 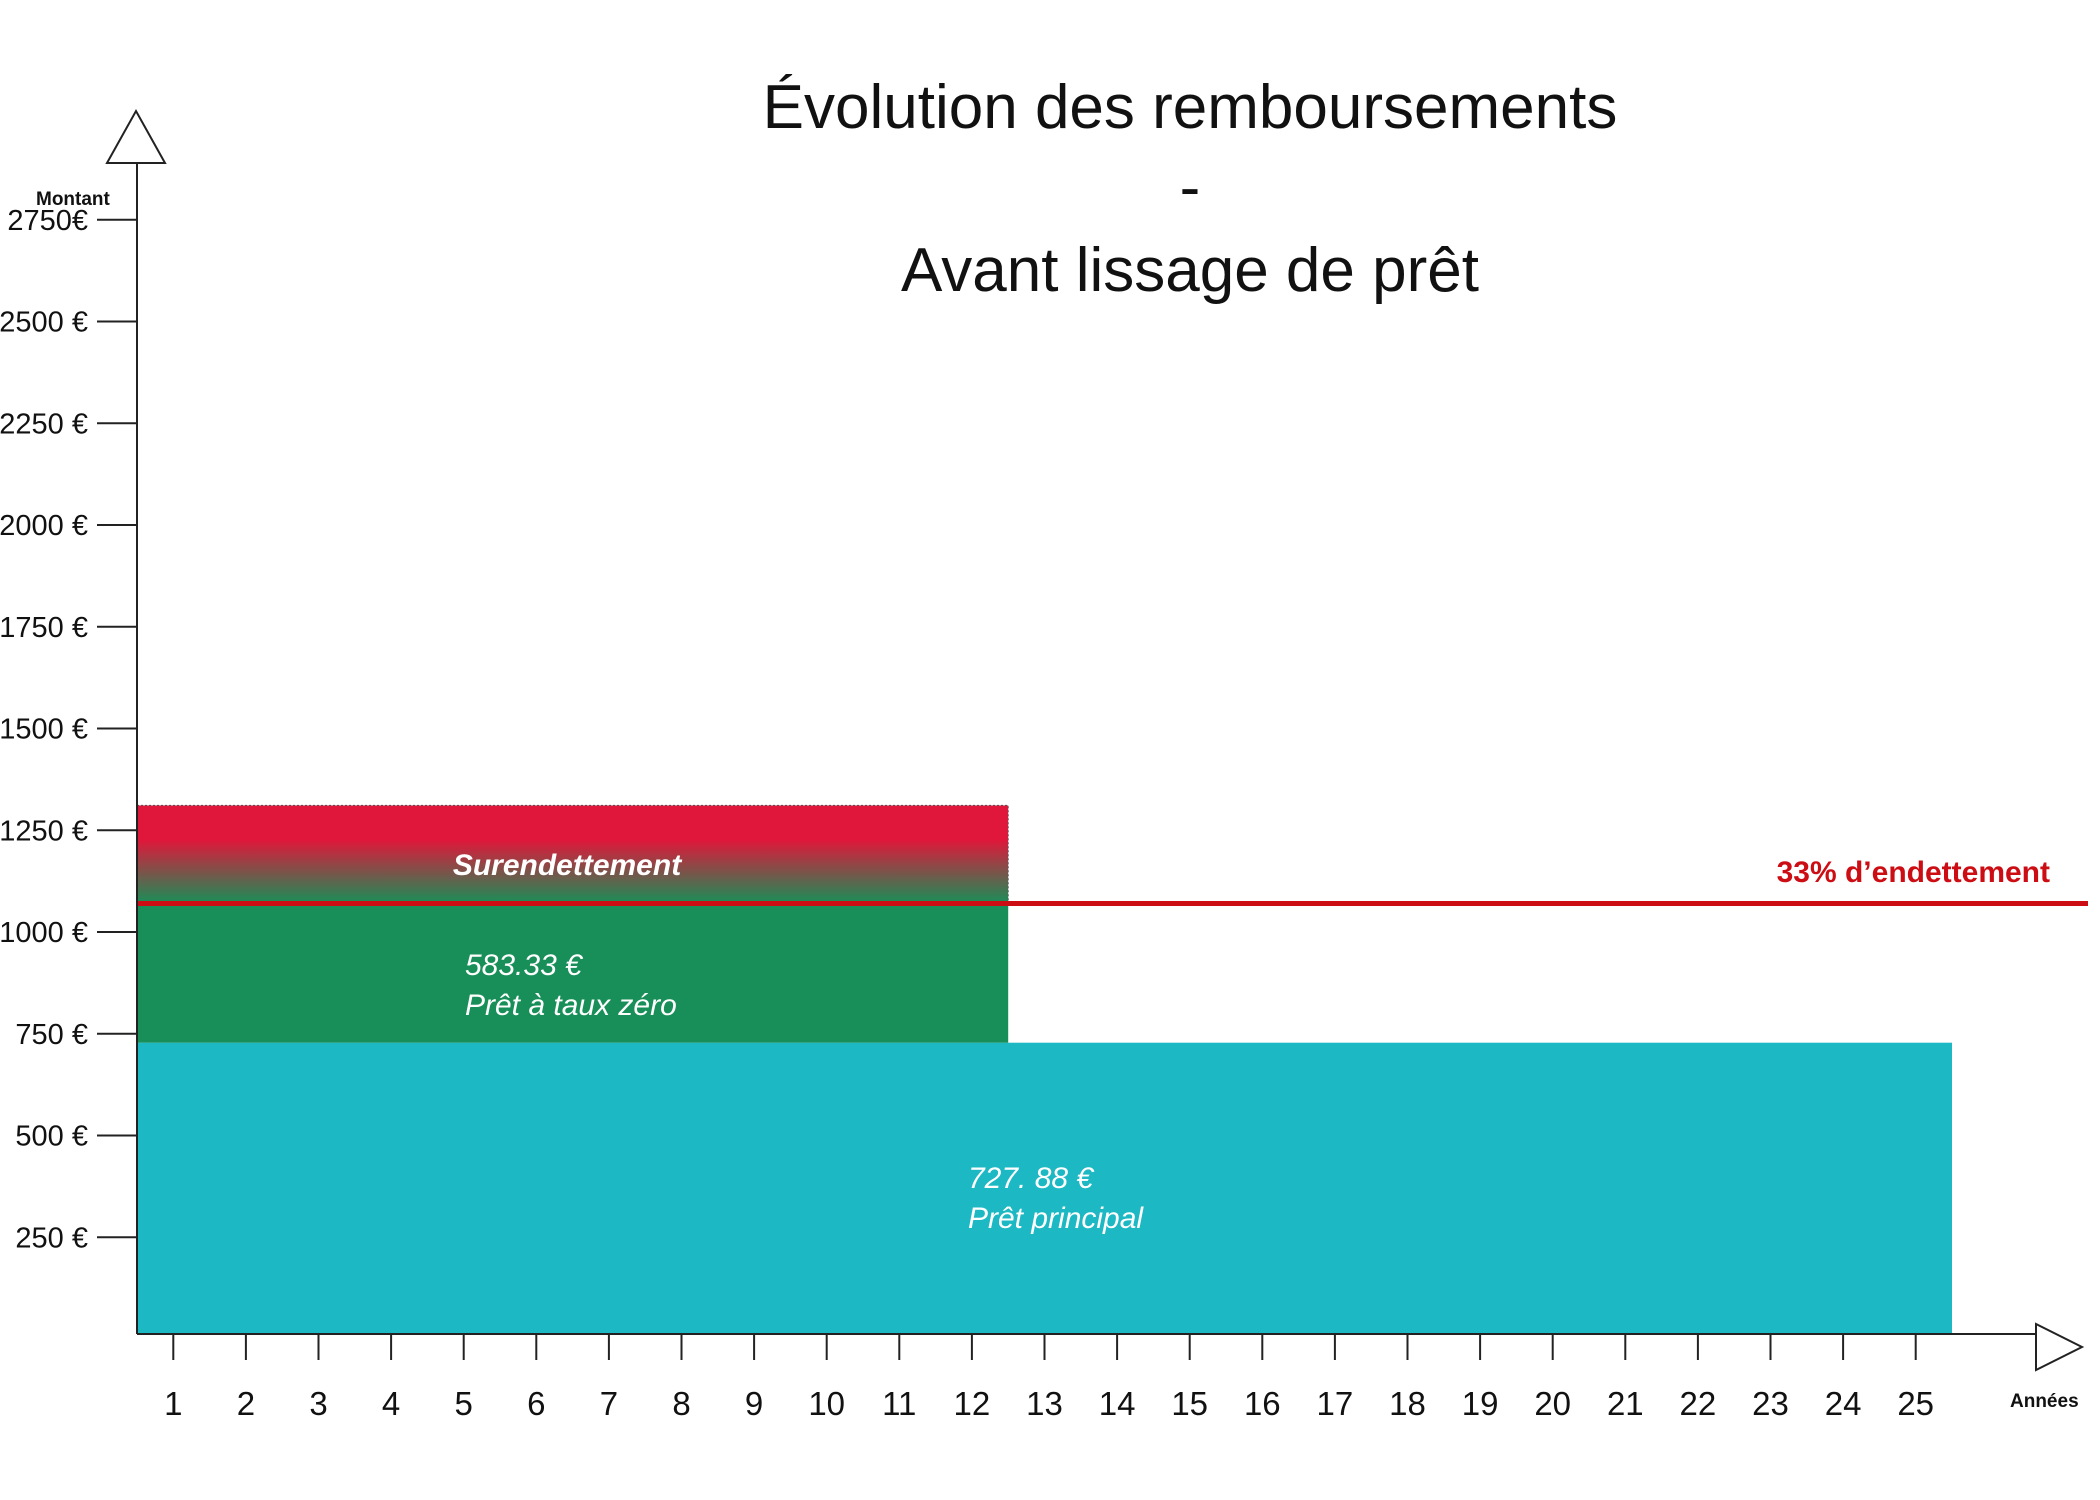 I want to click on x-tick-label: 5, so click(x=464, y=1403).